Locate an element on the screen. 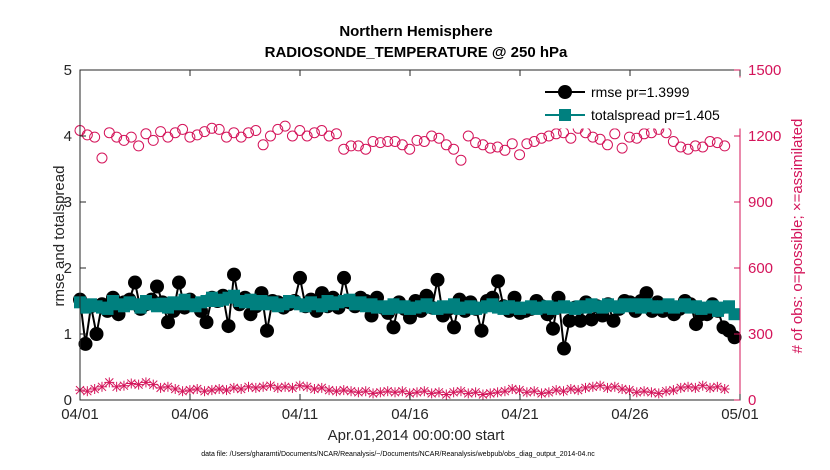  legend-rmse-marker is located at coordinates (565, 92).